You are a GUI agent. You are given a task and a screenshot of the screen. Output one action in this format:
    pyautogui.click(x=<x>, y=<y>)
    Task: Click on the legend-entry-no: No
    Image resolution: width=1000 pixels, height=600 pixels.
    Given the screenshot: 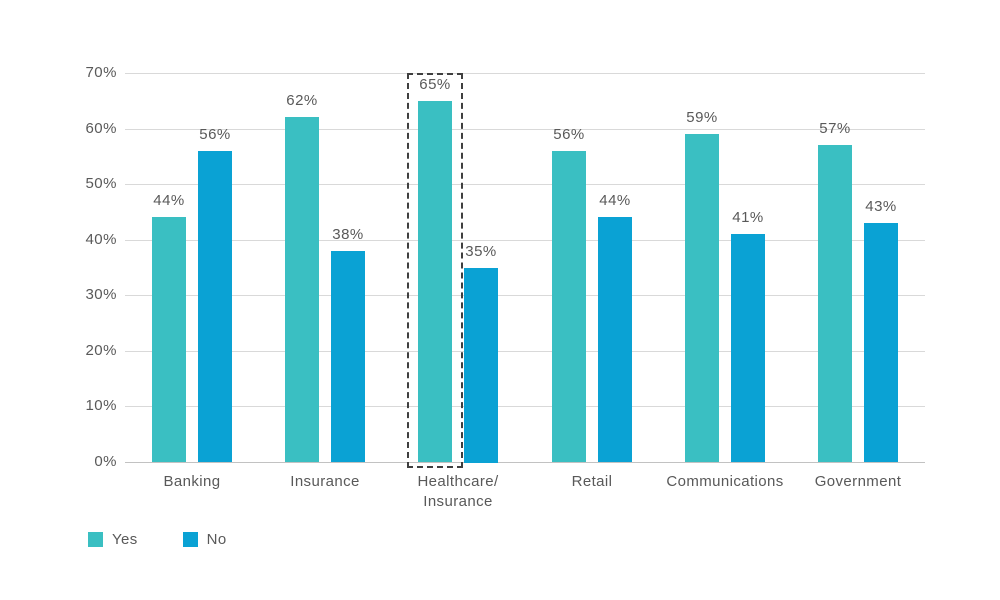 What is the action you would take?
    pyautogui.click(x=204, y=539)
    